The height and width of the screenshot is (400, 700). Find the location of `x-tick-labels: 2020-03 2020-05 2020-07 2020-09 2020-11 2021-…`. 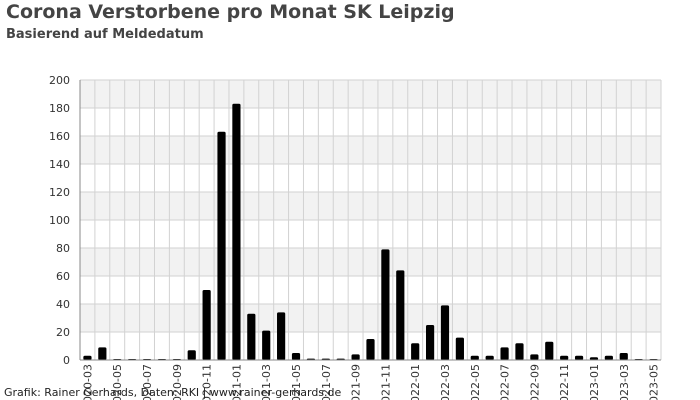

x-tick-labels: 2020-03 2020-05 2020-07 2020-09 2020-11 2021-… is located at coordinates (370, 382).